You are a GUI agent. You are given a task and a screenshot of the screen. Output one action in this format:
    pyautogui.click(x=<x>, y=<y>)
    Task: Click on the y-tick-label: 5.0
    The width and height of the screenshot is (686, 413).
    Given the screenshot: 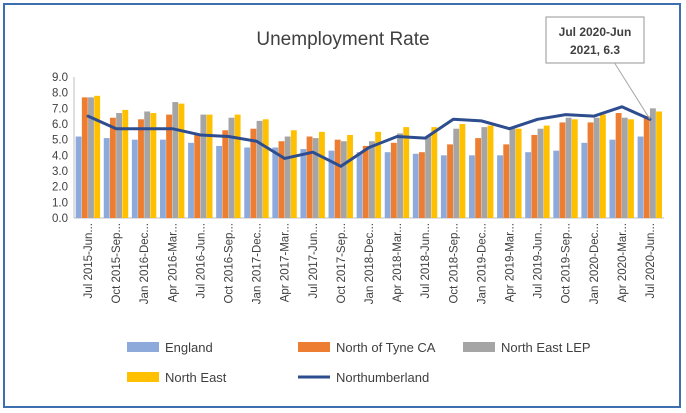 What is the action you would take?
    pyautogui.click(x=60, y=141)
    